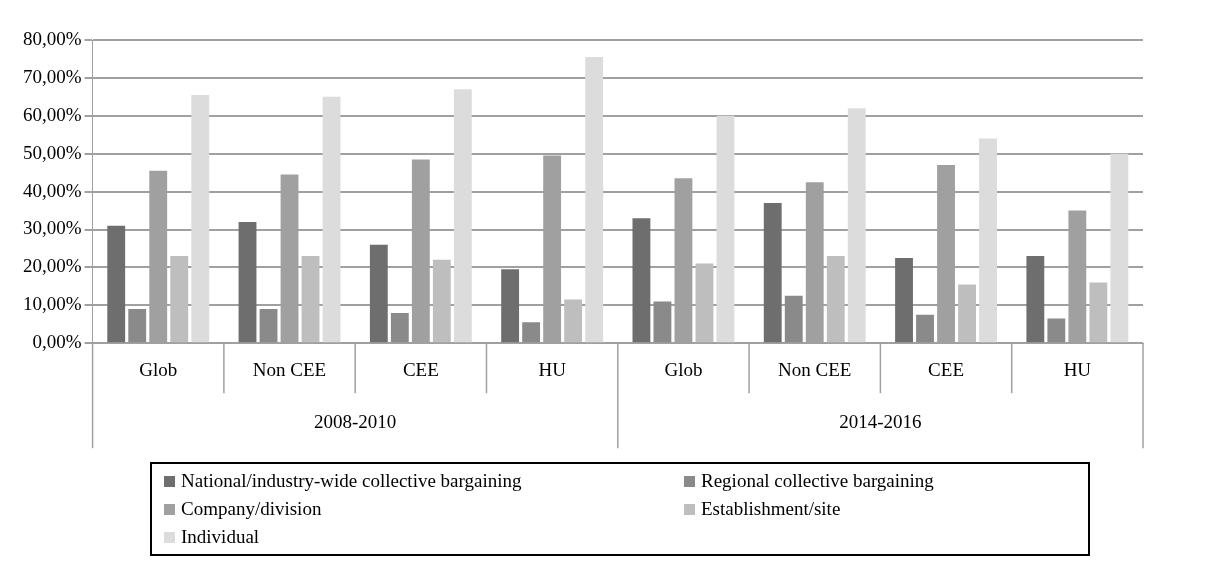 This screenshot has height=581, width=1213. What do you see at coordinates (52, 304) in the screenshot?
I see `y-tick-label: 10,00%` at bounding box center [52, 304].